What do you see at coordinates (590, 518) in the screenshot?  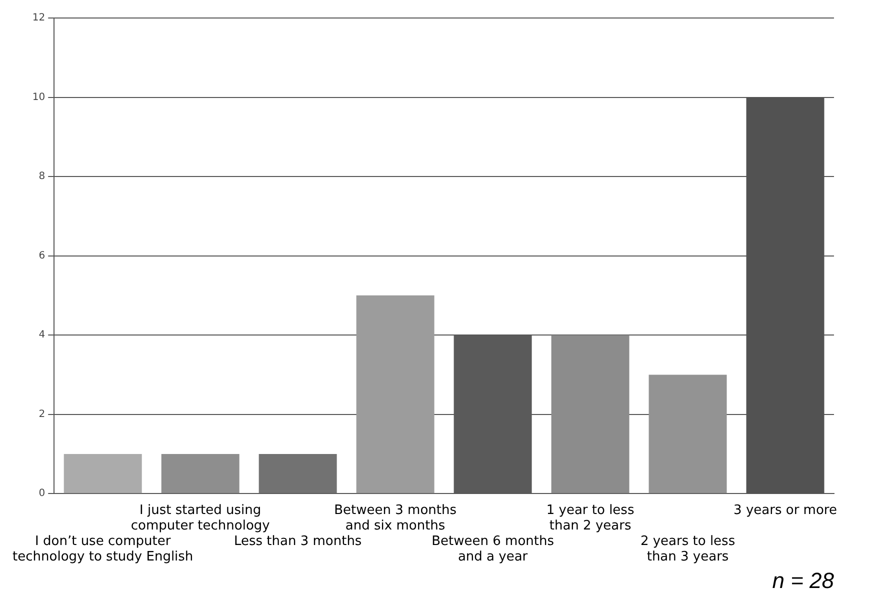 I see `x-tick-label: 1 year to less than 2 years` at bounding box center [590, 518].